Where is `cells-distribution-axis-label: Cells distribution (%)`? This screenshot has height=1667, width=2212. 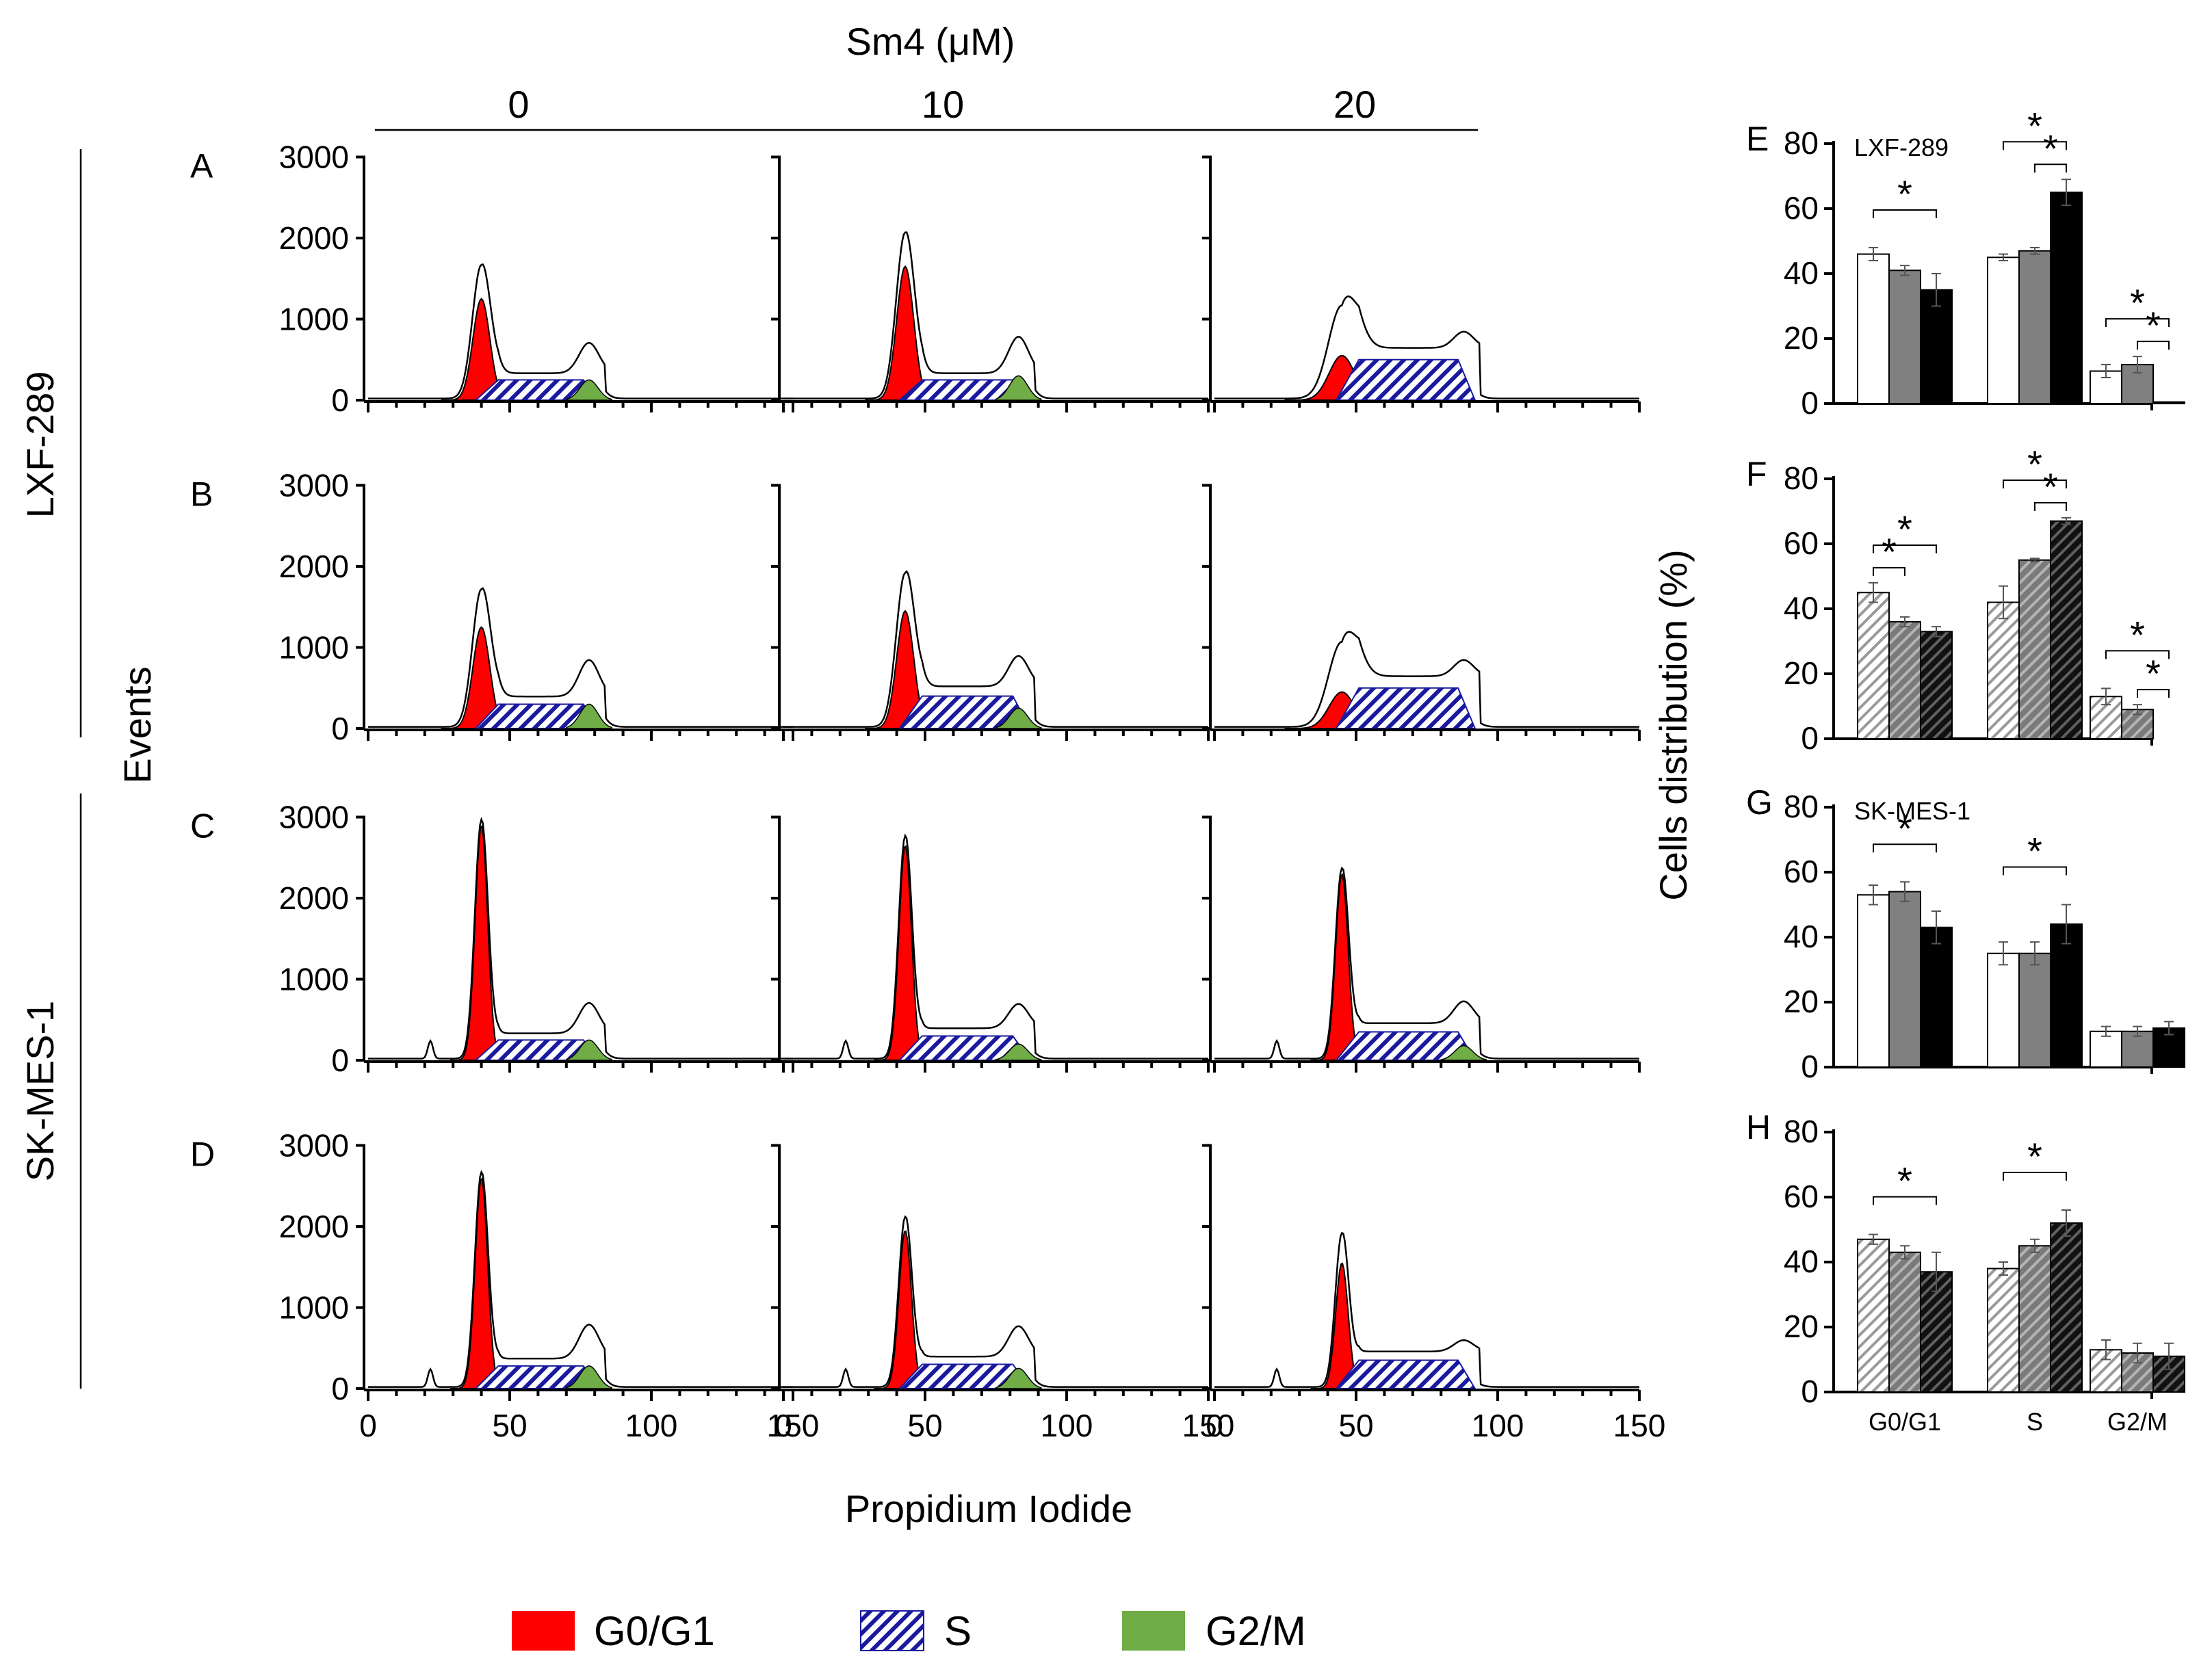
cells-distribution-axis-label: Cells distribution (%) is located at coordinates (1673, 725).